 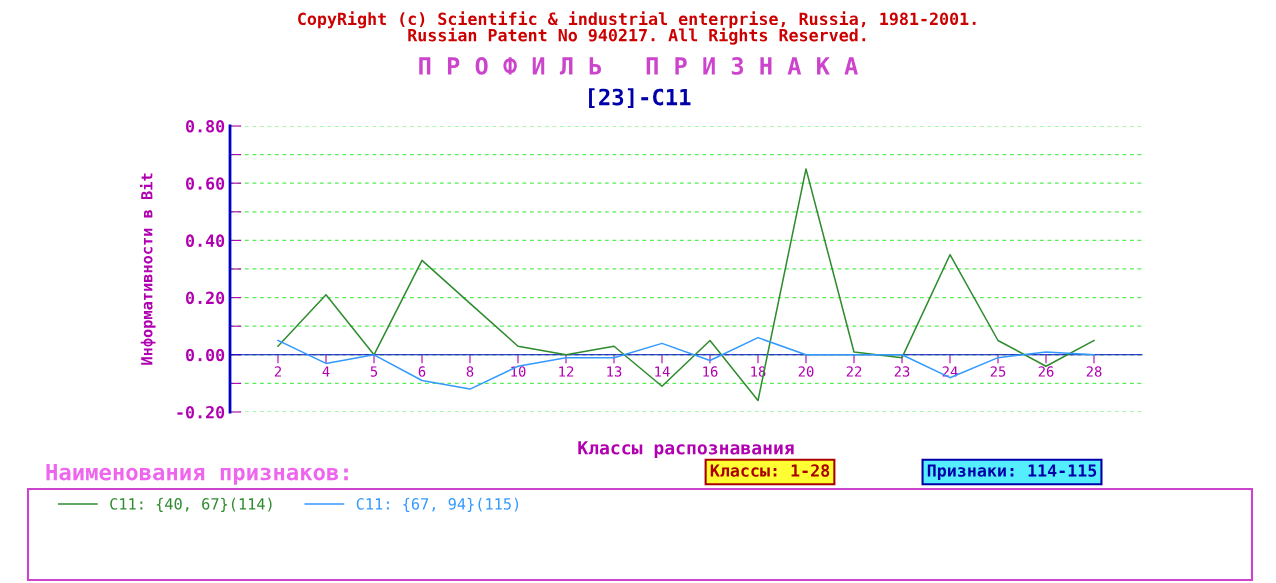 What do you see at coordinates (614, 371) in the screenshot?
I see `x-tick-label: 13` at bounding box center [614, 371].